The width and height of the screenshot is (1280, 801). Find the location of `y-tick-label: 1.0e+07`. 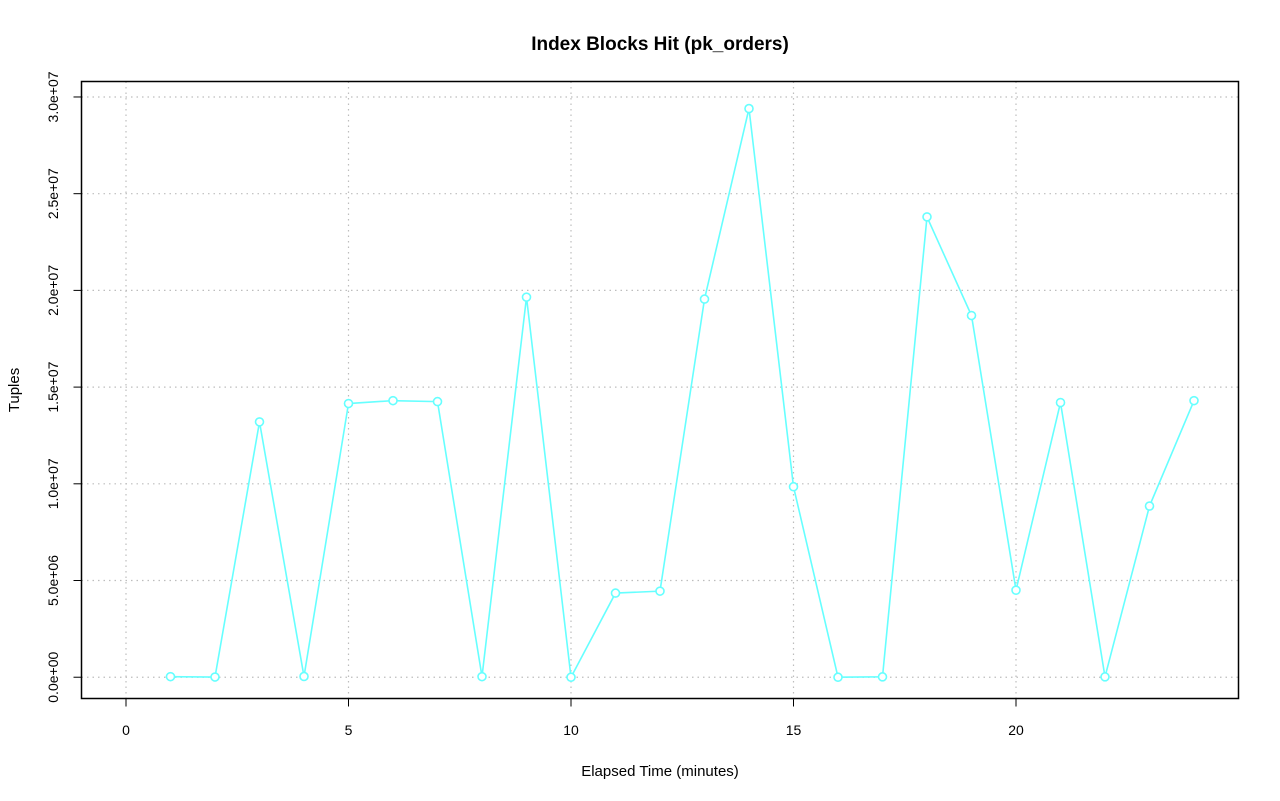

y-tick-label: 1.0e+07 is located at coordinates (53, 483).